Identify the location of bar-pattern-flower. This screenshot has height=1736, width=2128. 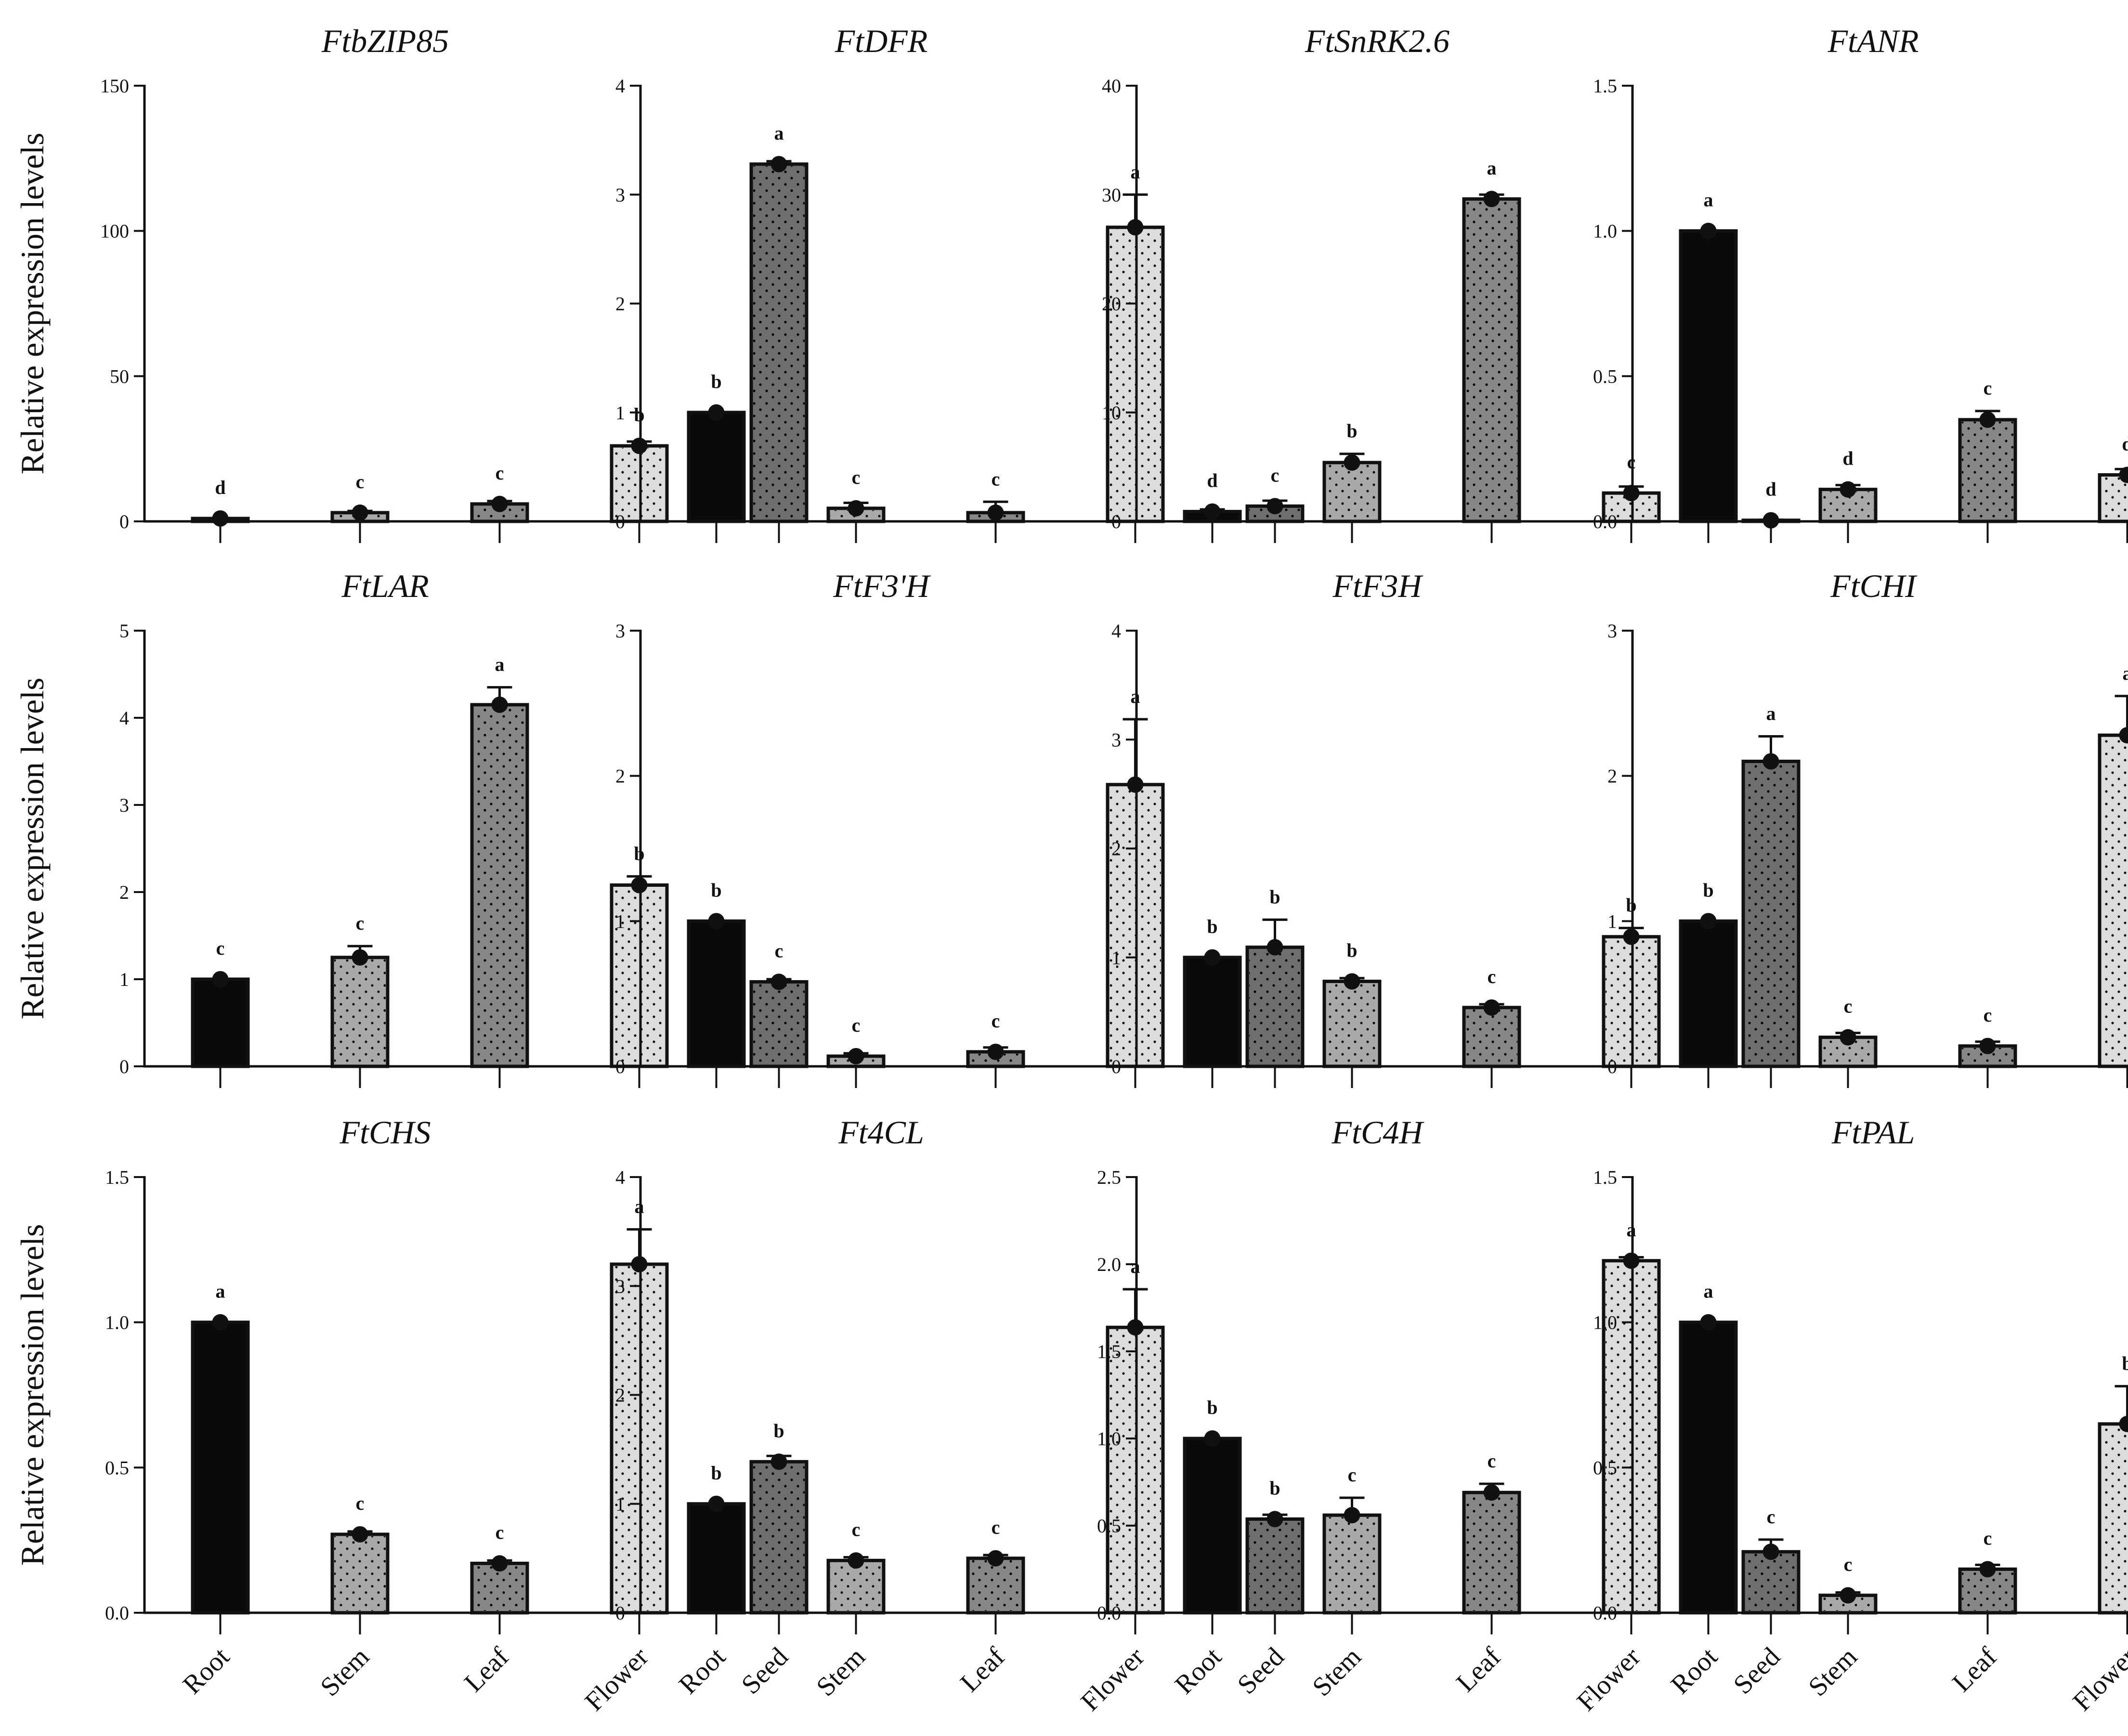
(2115, 498).